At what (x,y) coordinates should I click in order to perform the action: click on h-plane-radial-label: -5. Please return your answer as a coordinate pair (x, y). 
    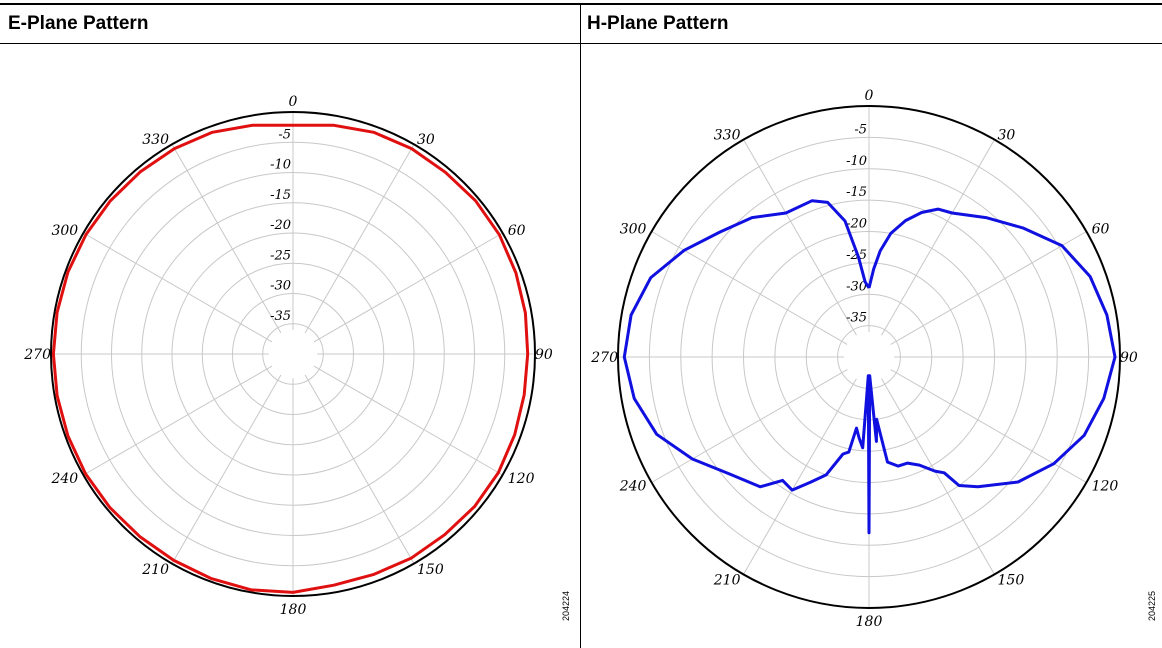
    Looking at the image, I should click on (860, 129).